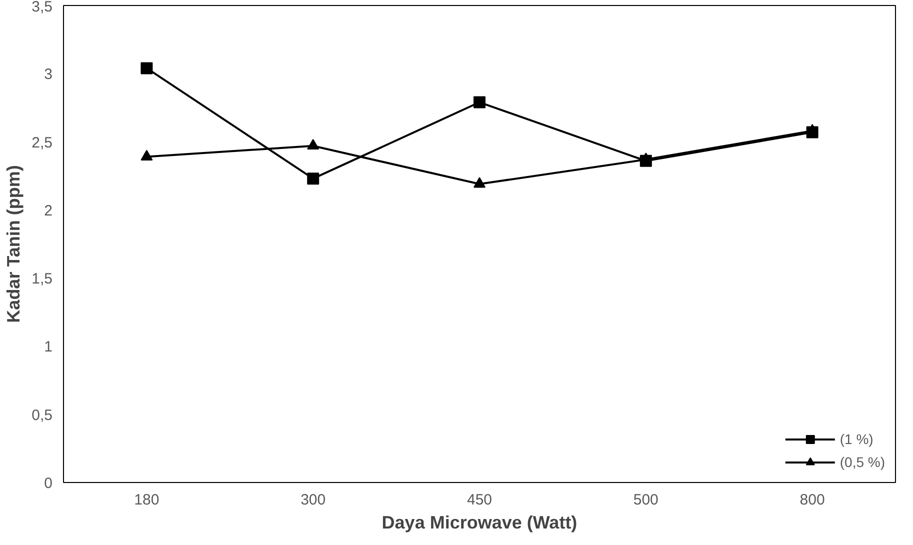  Describe the element at coordinates (42, 415) in the screenshot. I see `y-tick-label: 0,5` at that location.